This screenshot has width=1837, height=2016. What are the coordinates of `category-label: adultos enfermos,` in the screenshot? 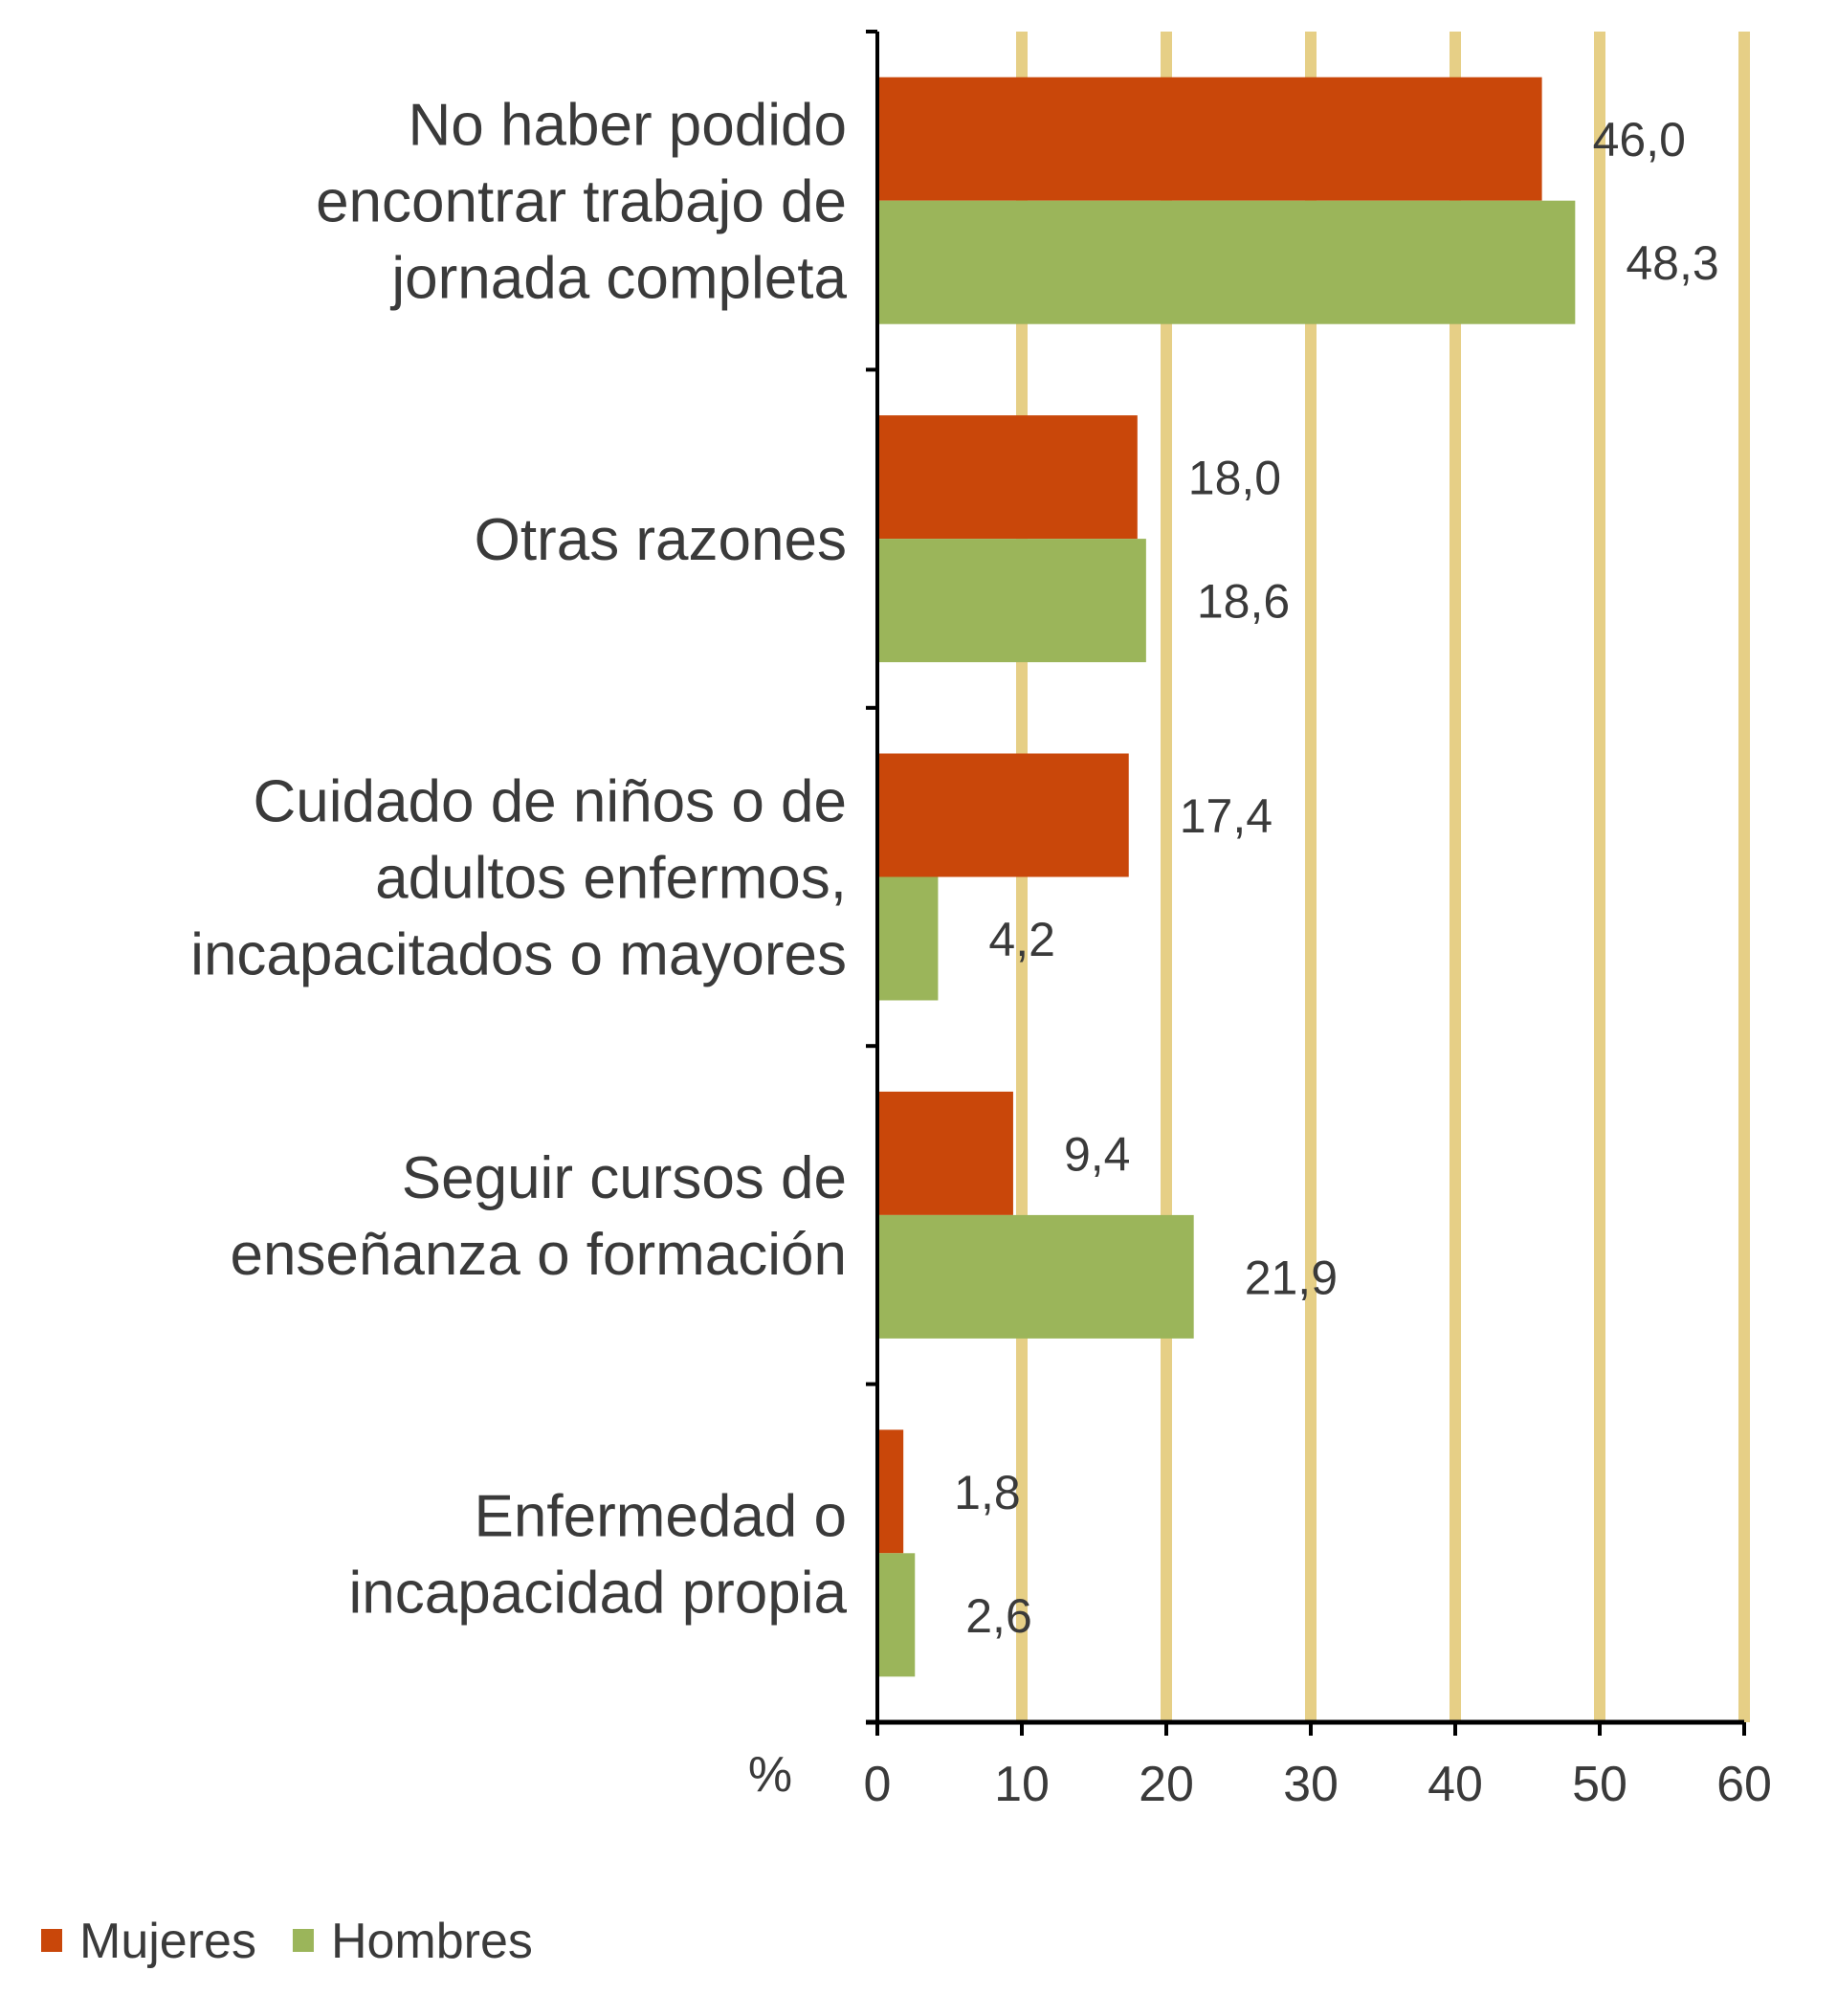 It's located at (611, 879).